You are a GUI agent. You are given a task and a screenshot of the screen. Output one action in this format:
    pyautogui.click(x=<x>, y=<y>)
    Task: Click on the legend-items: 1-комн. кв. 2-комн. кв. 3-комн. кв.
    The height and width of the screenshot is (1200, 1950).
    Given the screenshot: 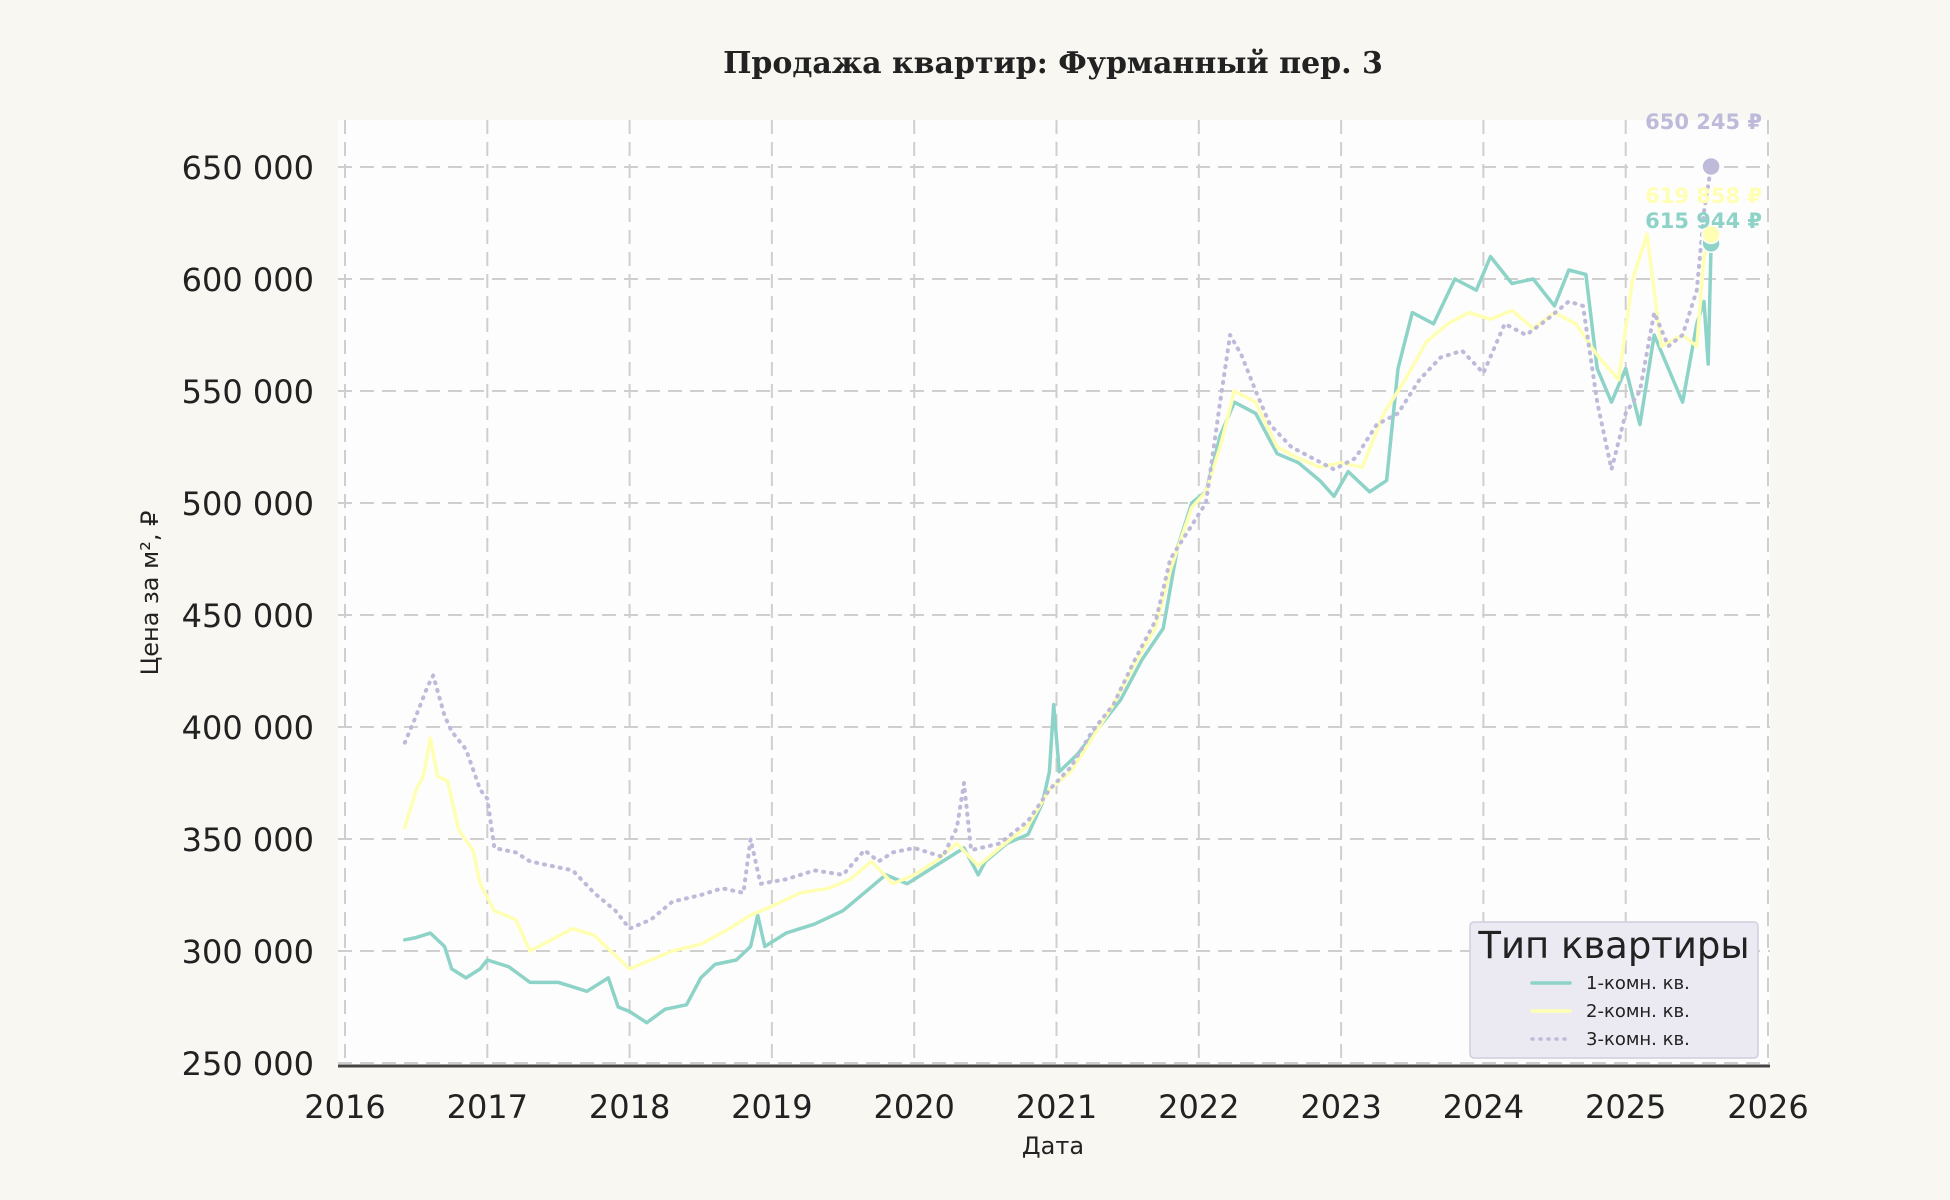 What is the action you would take?
    pyautogui.click(x=1610, y=1011)
    